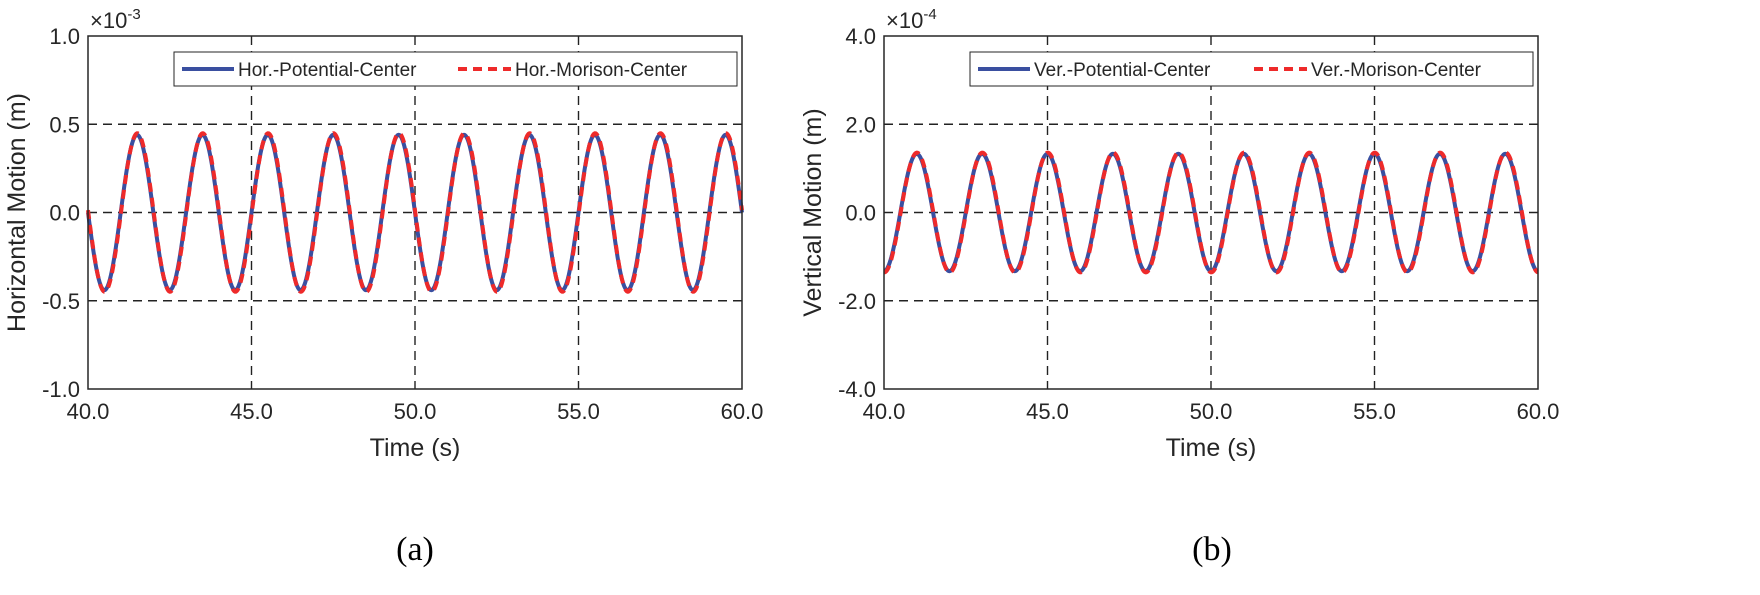  Describe the element at coordinates (911, 19) in the screenshot. I see `exponent-label-b: ×10⁻⁴` at that location.